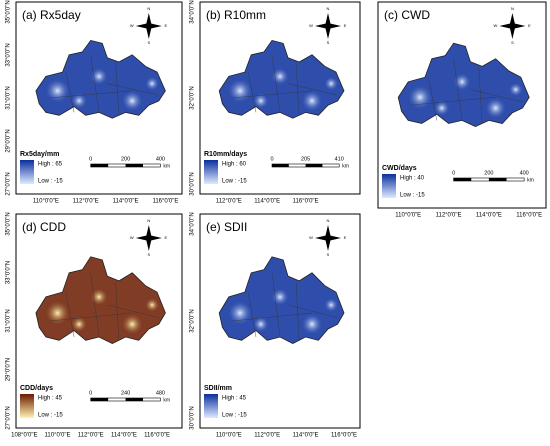 The height and width of the screenshot is (446, 550). Describe the element at coordinates (51, 15) in the screenshot. I see `panel-label: (a) Rx5day` at that location.